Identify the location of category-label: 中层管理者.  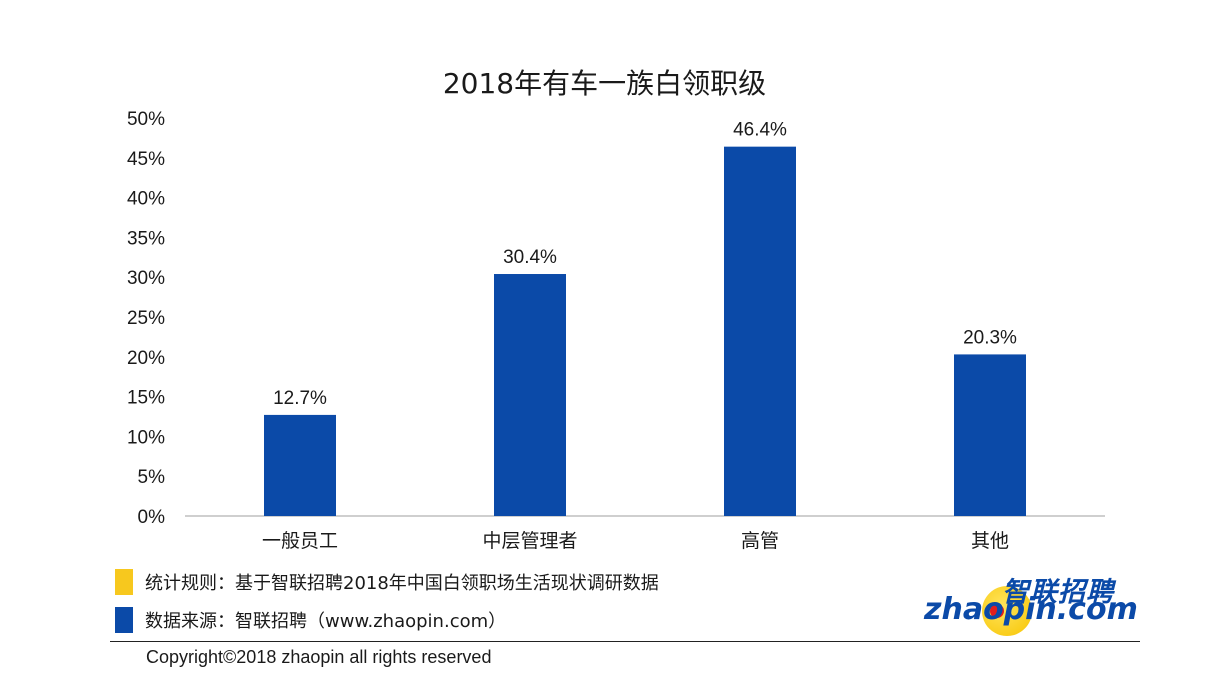
(529, 541).